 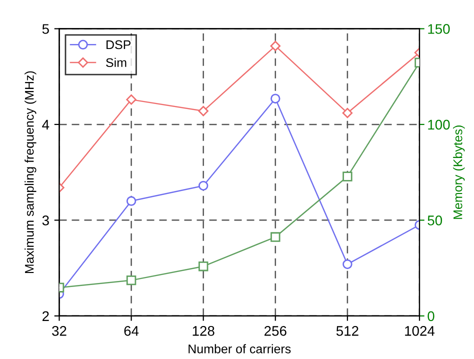 What do you see at coordinates (116, 63) in the screenshot?
I see `legend-label: Sim` at bounding box center [116, 63].